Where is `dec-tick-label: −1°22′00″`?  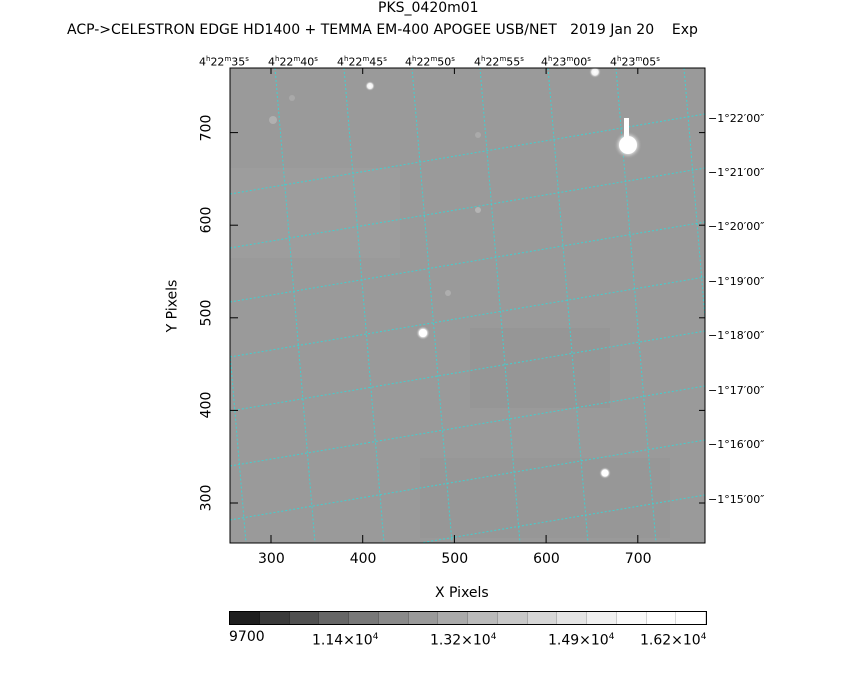
dec-tick-label: −1°22′00″ is located at coordinates (736, 118).